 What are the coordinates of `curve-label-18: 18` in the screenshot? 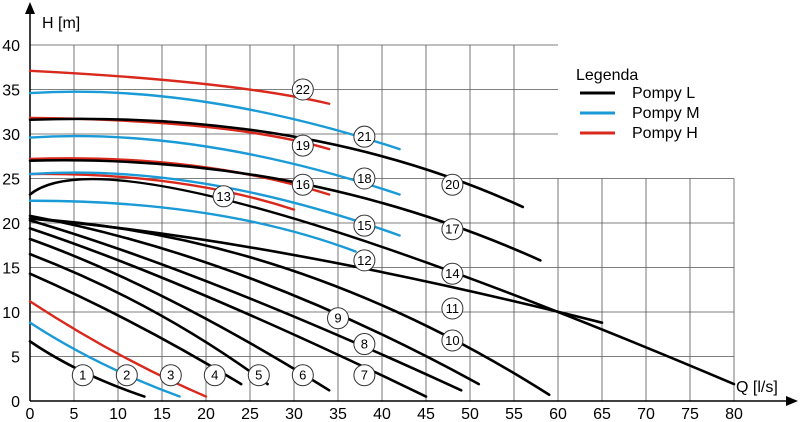 It's located at (364, 178).